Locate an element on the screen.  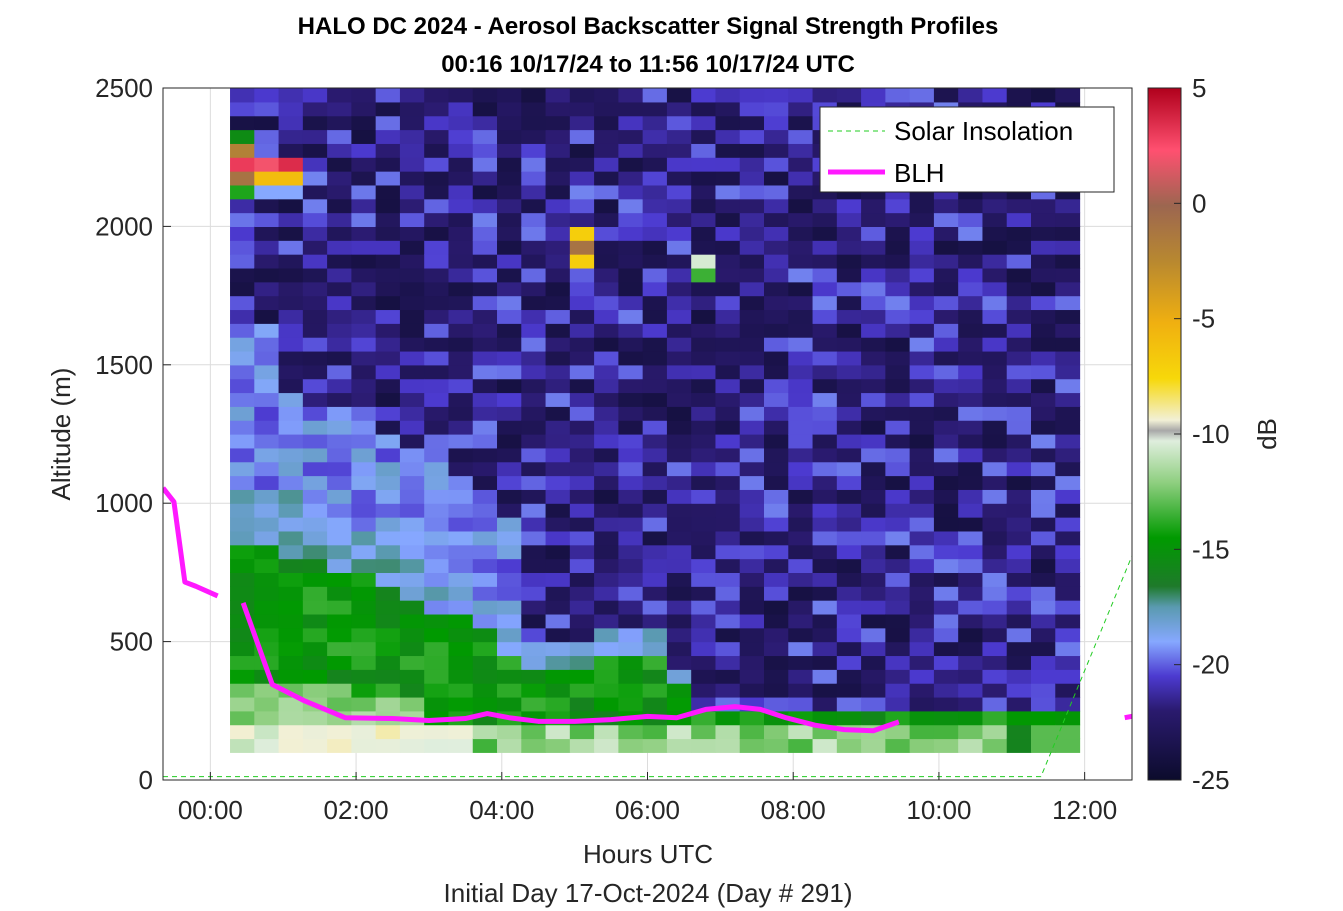
footer-label: Initial Day 17-Oct-2024 (Day # 291) is located at coordinates (648, 893).